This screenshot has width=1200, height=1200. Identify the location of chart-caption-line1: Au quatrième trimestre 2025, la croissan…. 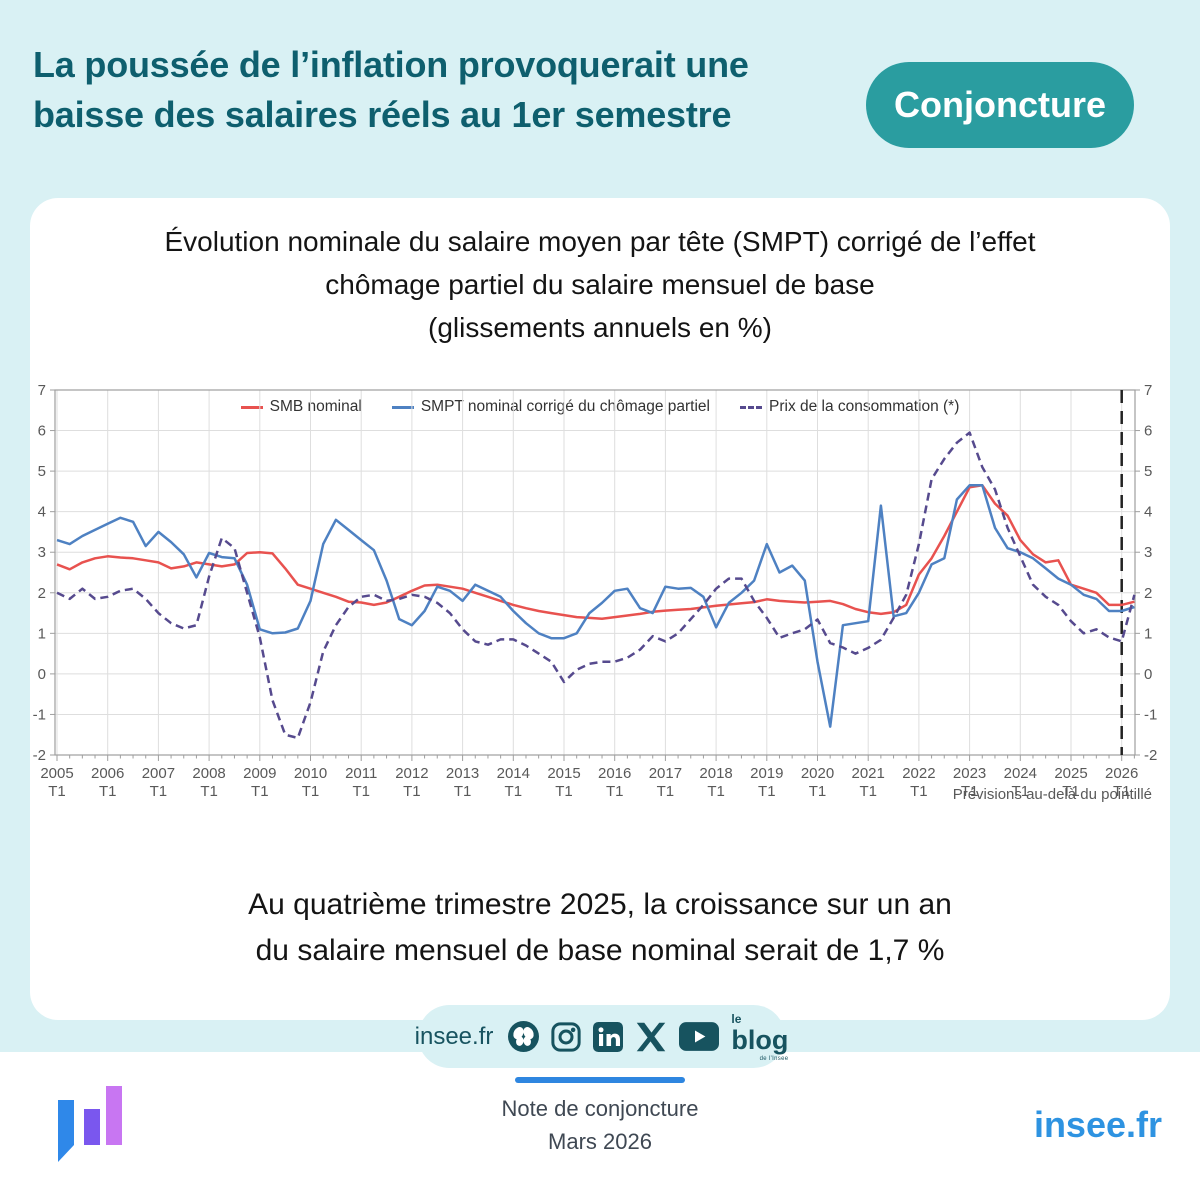
(600, 904).